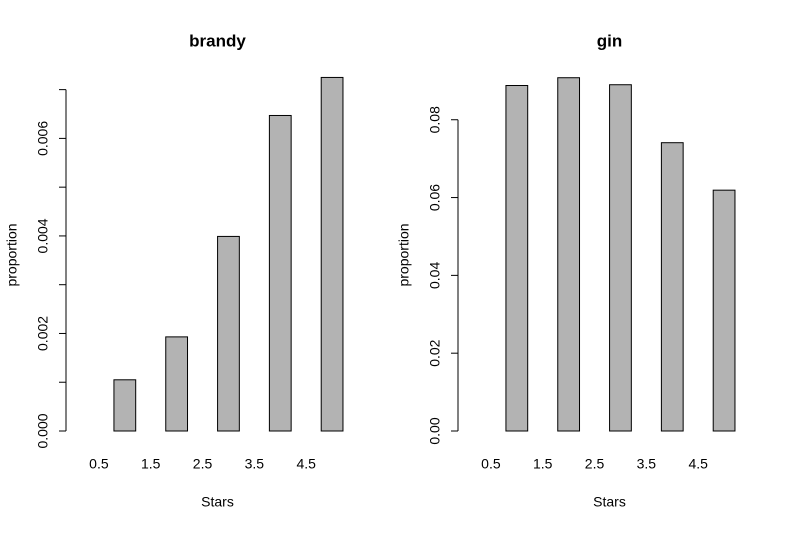 The image size is (785, 533). I want to click on y-tick-label: 0.000, so click(43, 430).